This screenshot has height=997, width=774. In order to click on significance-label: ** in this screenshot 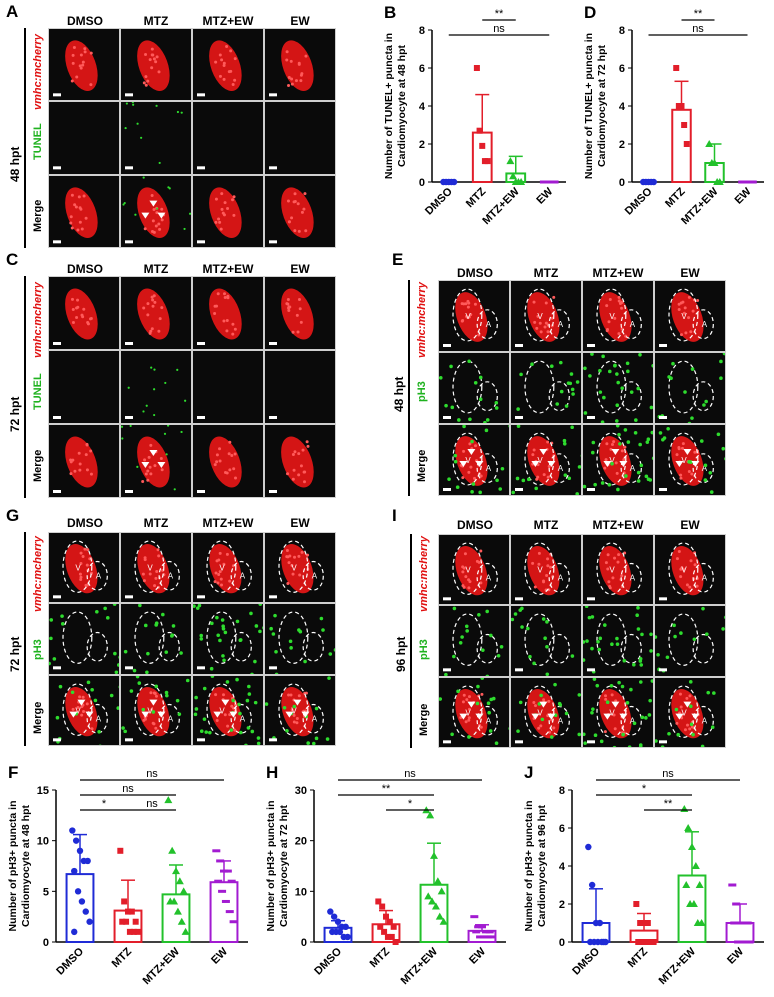, I will do `click(698, 14)`.